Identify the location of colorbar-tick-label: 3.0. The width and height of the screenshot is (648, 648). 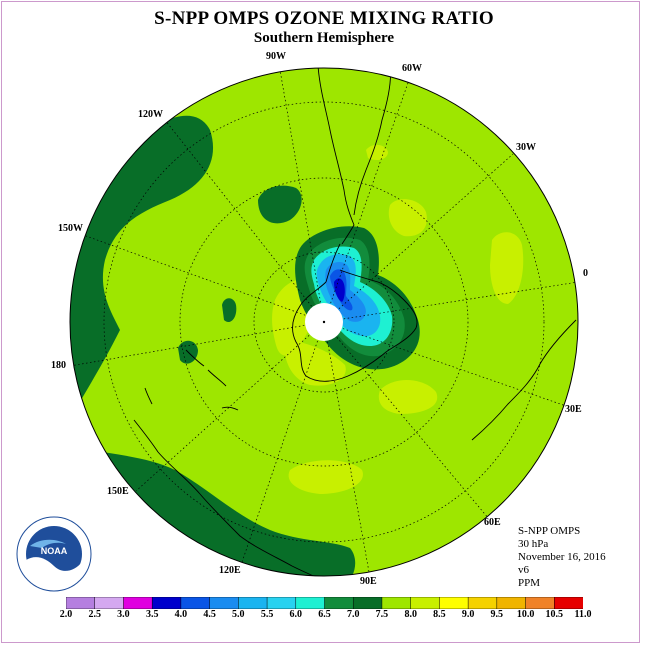
(123, 614).